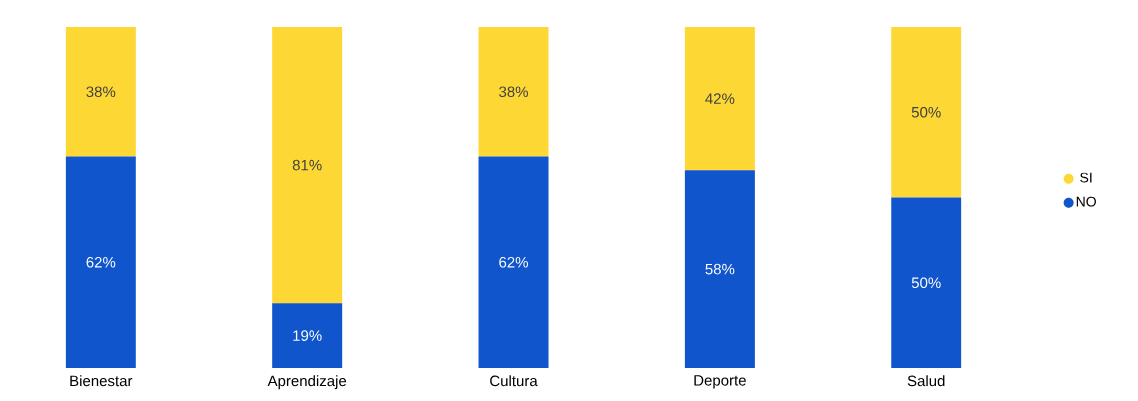 The height and width of the screenshot is (401, 1138). What do you see at coordinates (101, 381) in the screenshot?
I see `x-tick-label: Bienestar` at bounding box center [101, 381].